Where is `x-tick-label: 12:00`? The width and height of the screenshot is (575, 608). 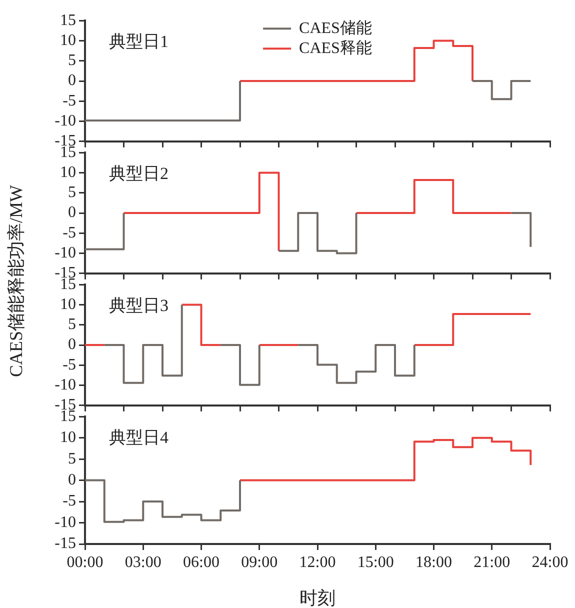
x-tick-label: 12:00 is located at coordinates (317, 562).